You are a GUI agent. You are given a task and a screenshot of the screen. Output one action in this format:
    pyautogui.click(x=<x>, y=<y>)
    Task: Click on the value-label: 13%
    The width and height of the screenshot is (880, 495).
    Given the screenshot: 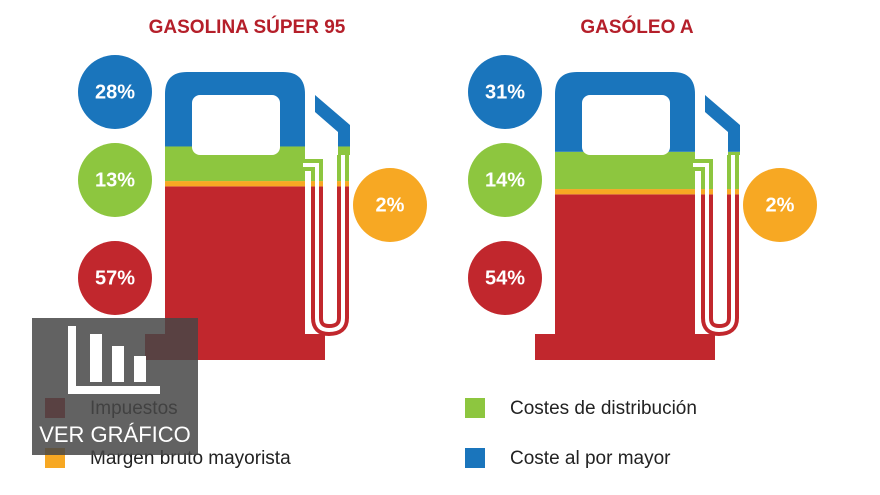 What is the action you would take?
    pyautogui.click(x=115, y=180)
    